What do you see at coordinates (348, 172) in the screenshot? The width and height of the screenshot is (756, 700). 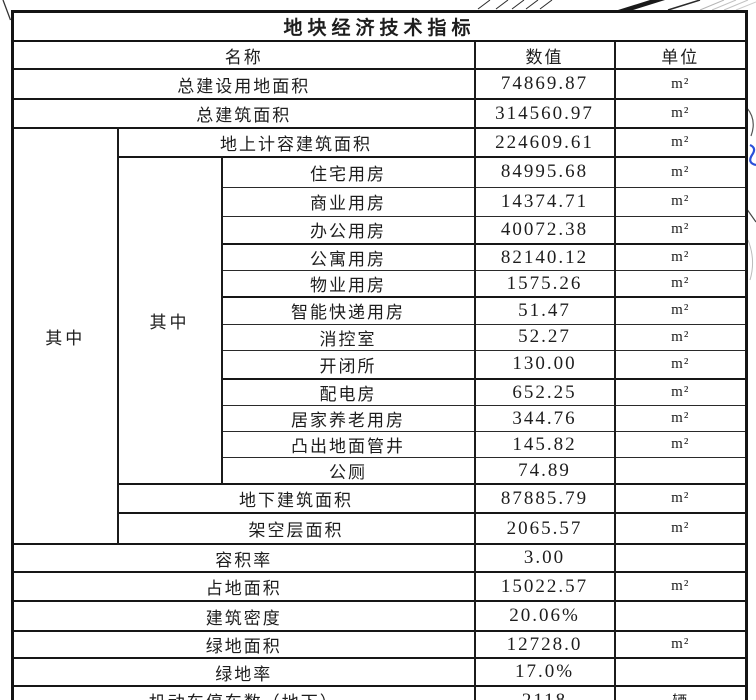 I see `row-name: 住宅用房` at bounding box center [348, 172].